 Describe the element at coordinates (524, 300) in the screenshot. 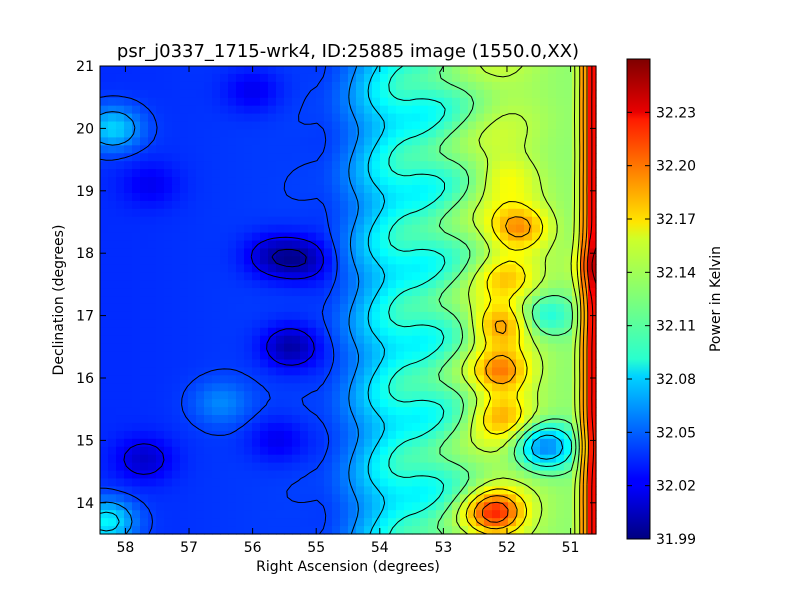

I see `contour-line` at that location.